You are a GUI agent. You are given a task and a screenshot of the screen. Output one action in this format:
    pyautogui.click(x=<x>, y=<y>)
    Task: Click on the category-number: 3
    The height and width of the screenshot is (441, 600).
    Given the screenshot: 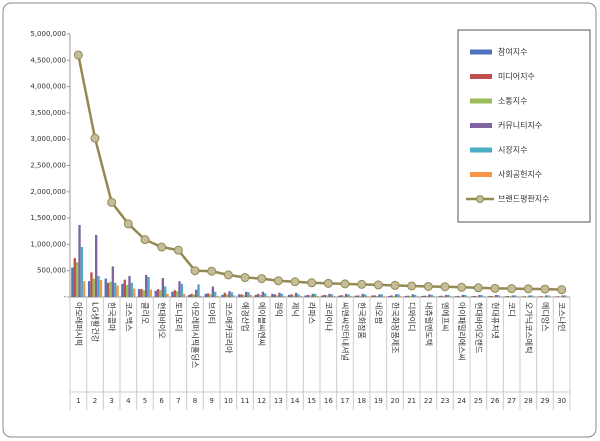 What is the action you would take?
    pyautogui.click(x=111, y=401)
    